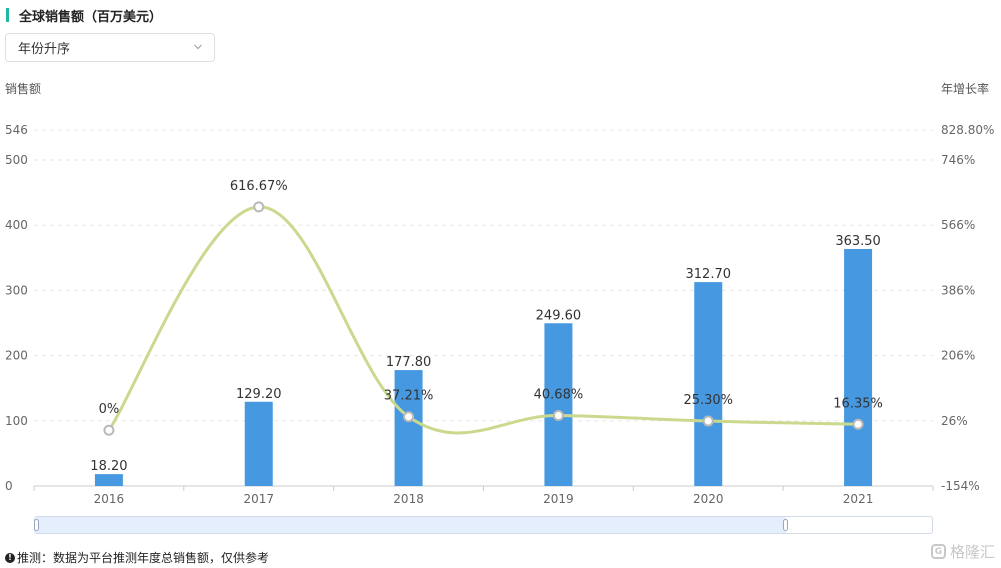 This screenshot has height=568, width=1001. I want to click on right-axis-tick-label: -154%, so click(960, 486).